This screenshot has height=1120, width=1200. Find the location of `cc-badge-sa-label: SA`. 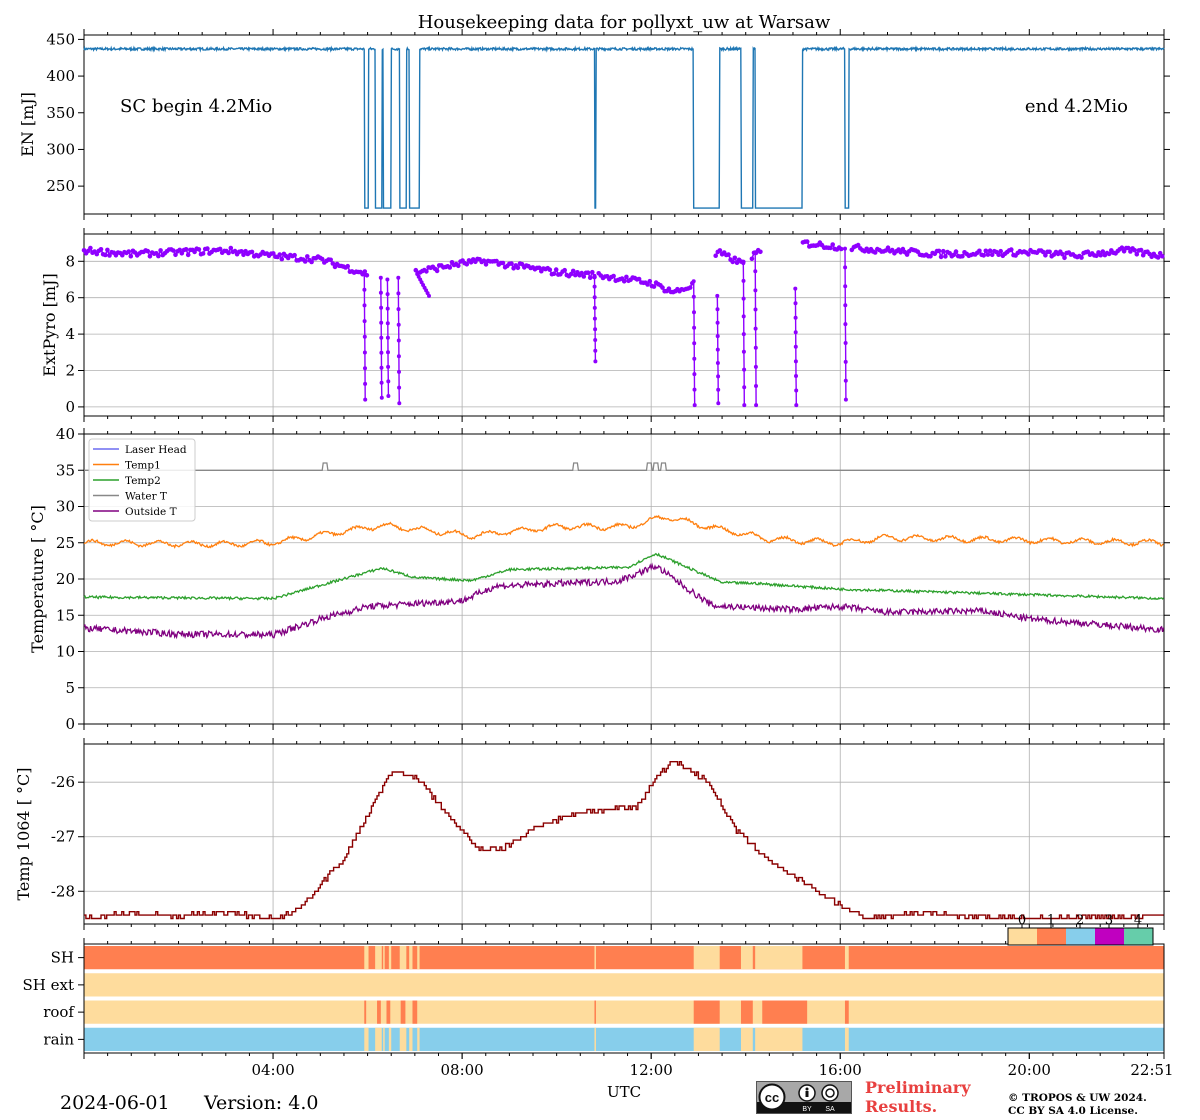

cc-badge-sa-label: SA is located at coordinates (830, 1109).